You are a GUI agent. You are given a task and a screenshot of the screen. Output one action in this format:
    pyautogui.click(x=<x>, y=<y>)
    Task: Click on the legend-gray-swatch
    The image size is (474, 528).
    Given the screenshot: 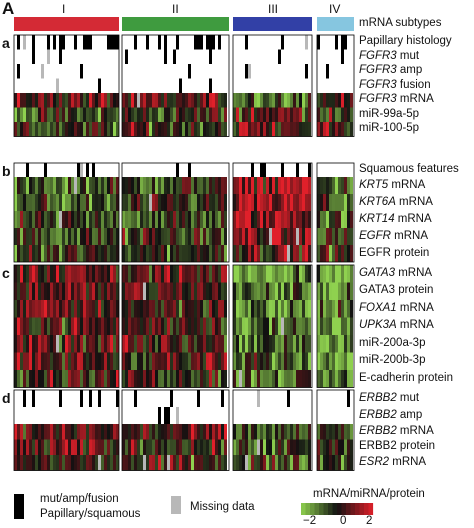 What is the action you would take?
    pyautogui.click(x=176, y=505)
    